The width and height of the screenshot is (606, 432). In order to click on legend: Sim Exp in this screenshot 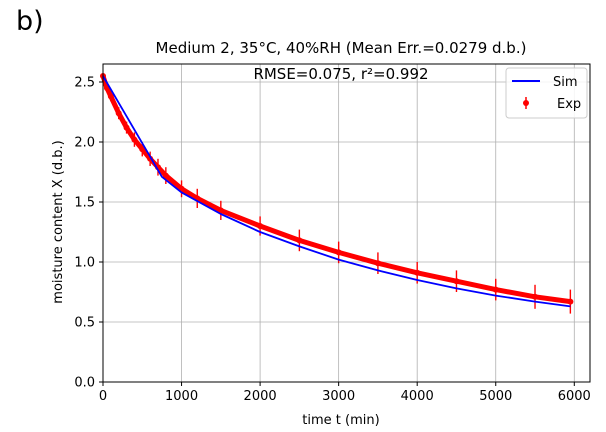, I will do `click(546, 93)`.